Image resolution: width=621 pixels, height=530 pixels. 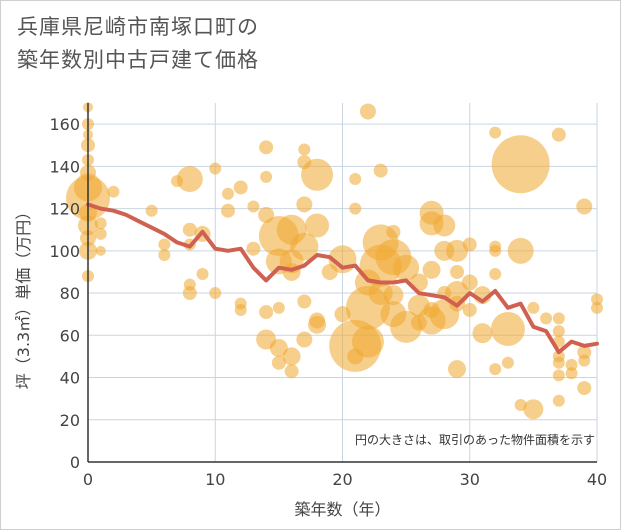 What do you see at coordinates (64, 251) in the screenshot?
I see `y-tick-label: 100` at bounding box center [64, 251].